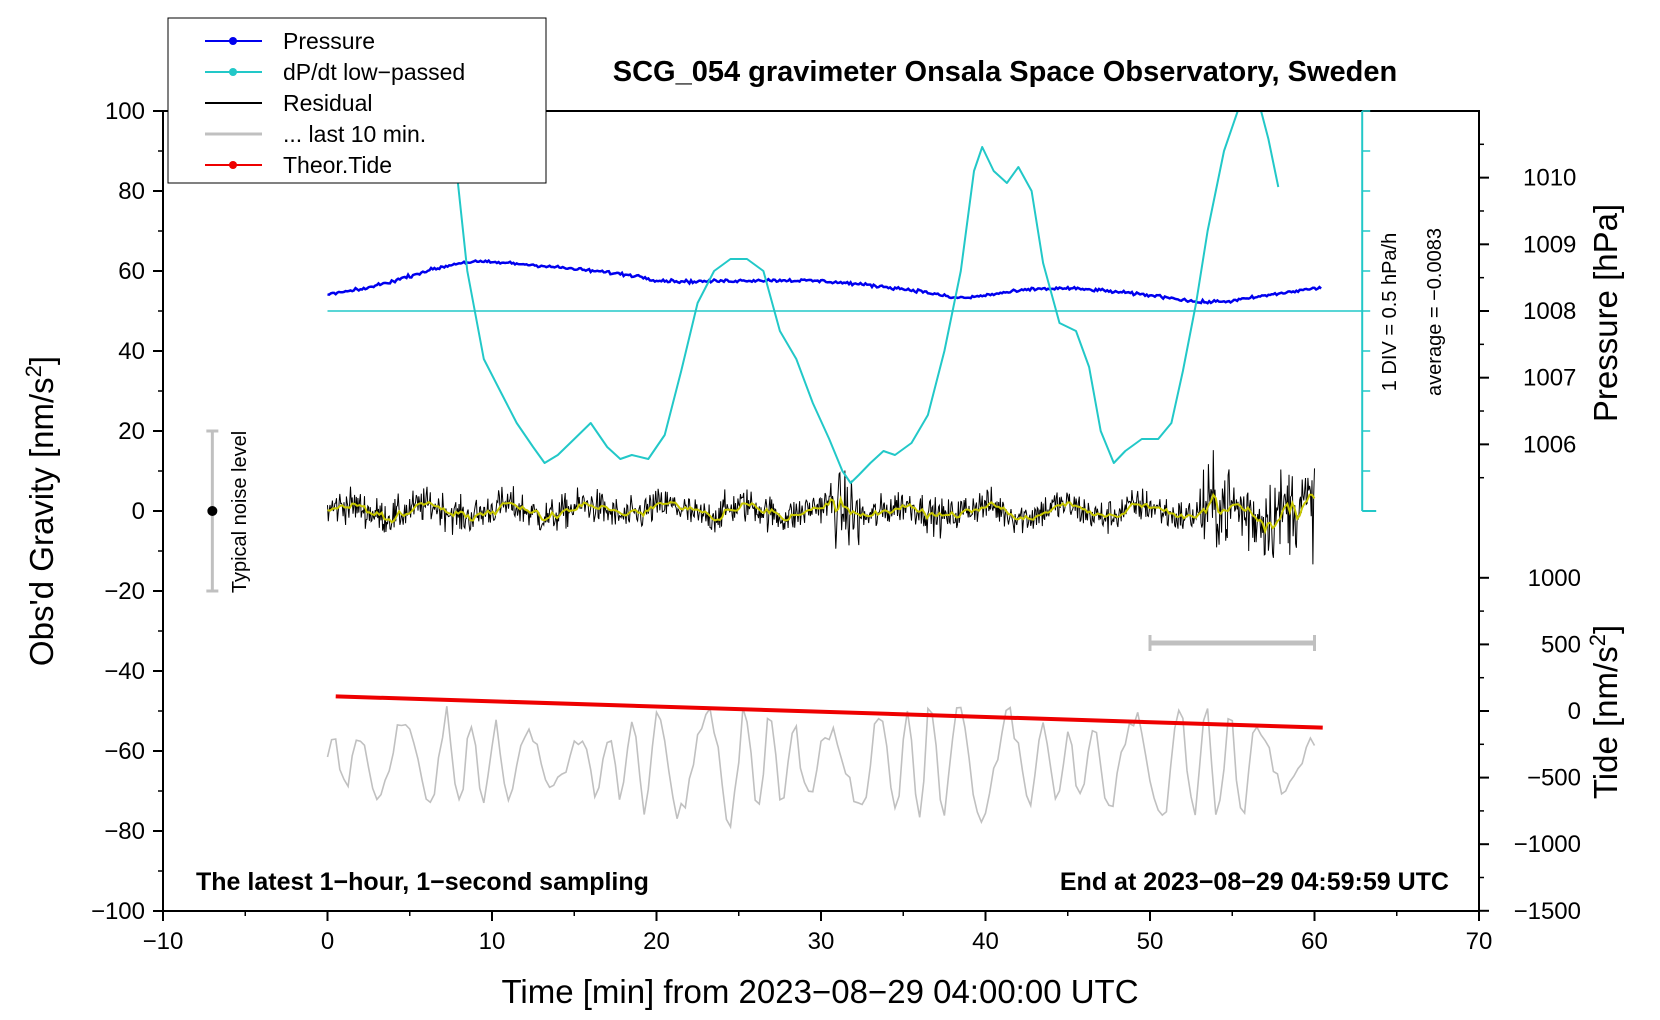 The image size is (1660, 1020). What do you see at coordinates (819, 991) in the screenshot?
I see `x-axis-label: Time [min] from 2023−08−29 04:00:00 UTC` at bounding box center [819, 991].